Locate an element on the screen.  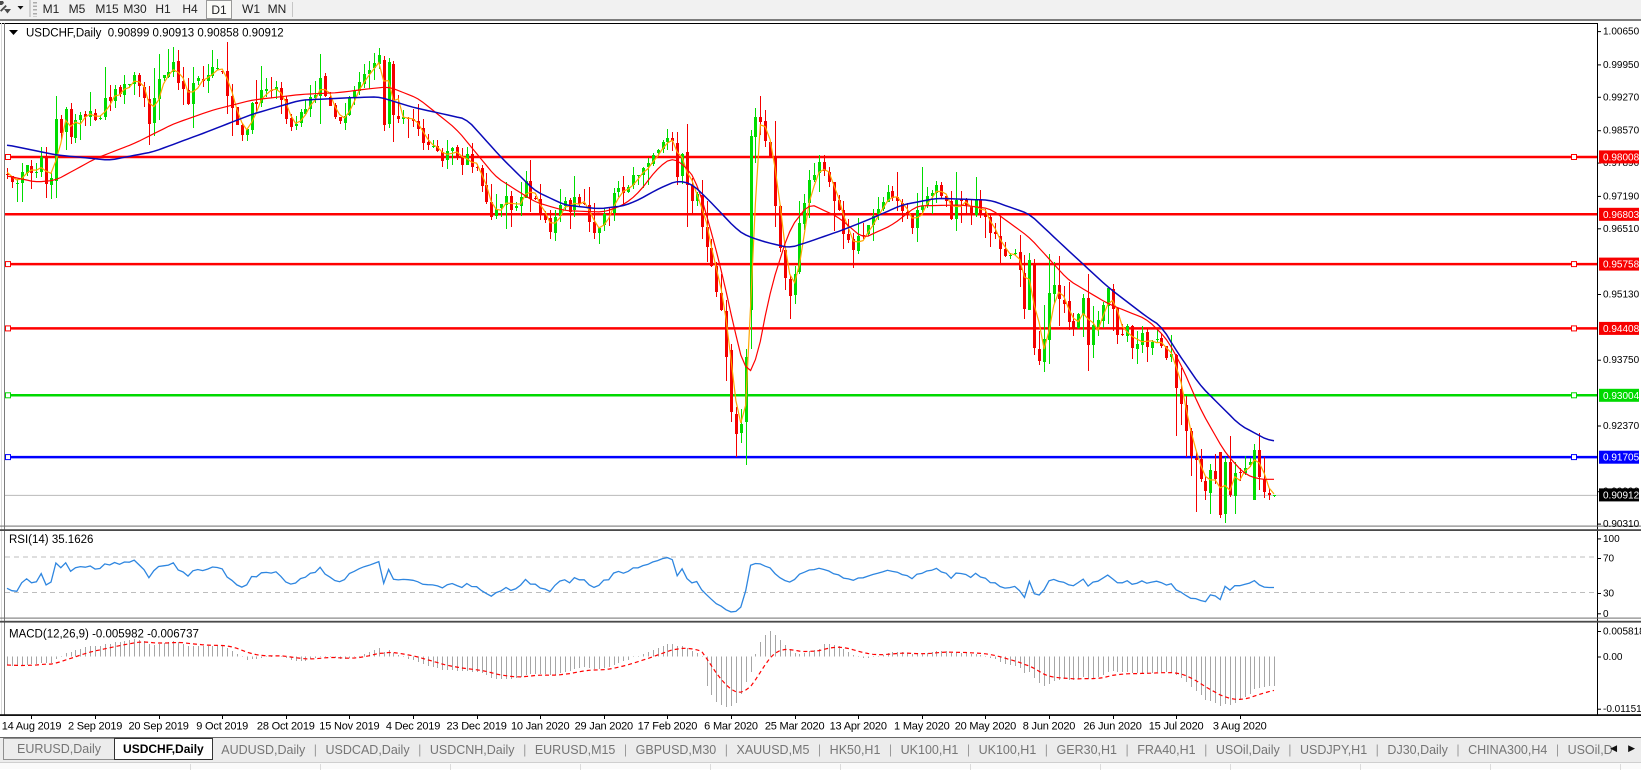
svg-text: 25 Mar 2020 is located at coordinates (795, 727).